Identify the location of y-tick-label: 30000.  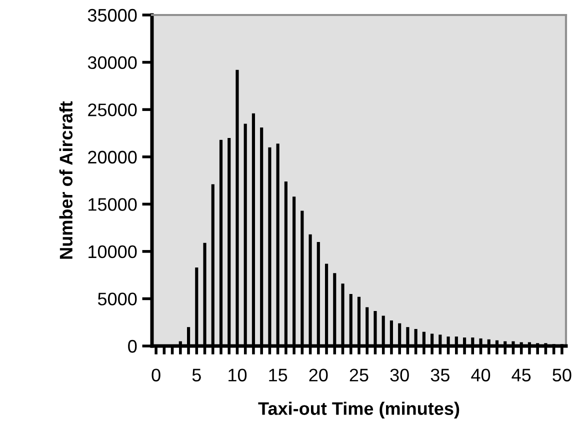
(112, 63).